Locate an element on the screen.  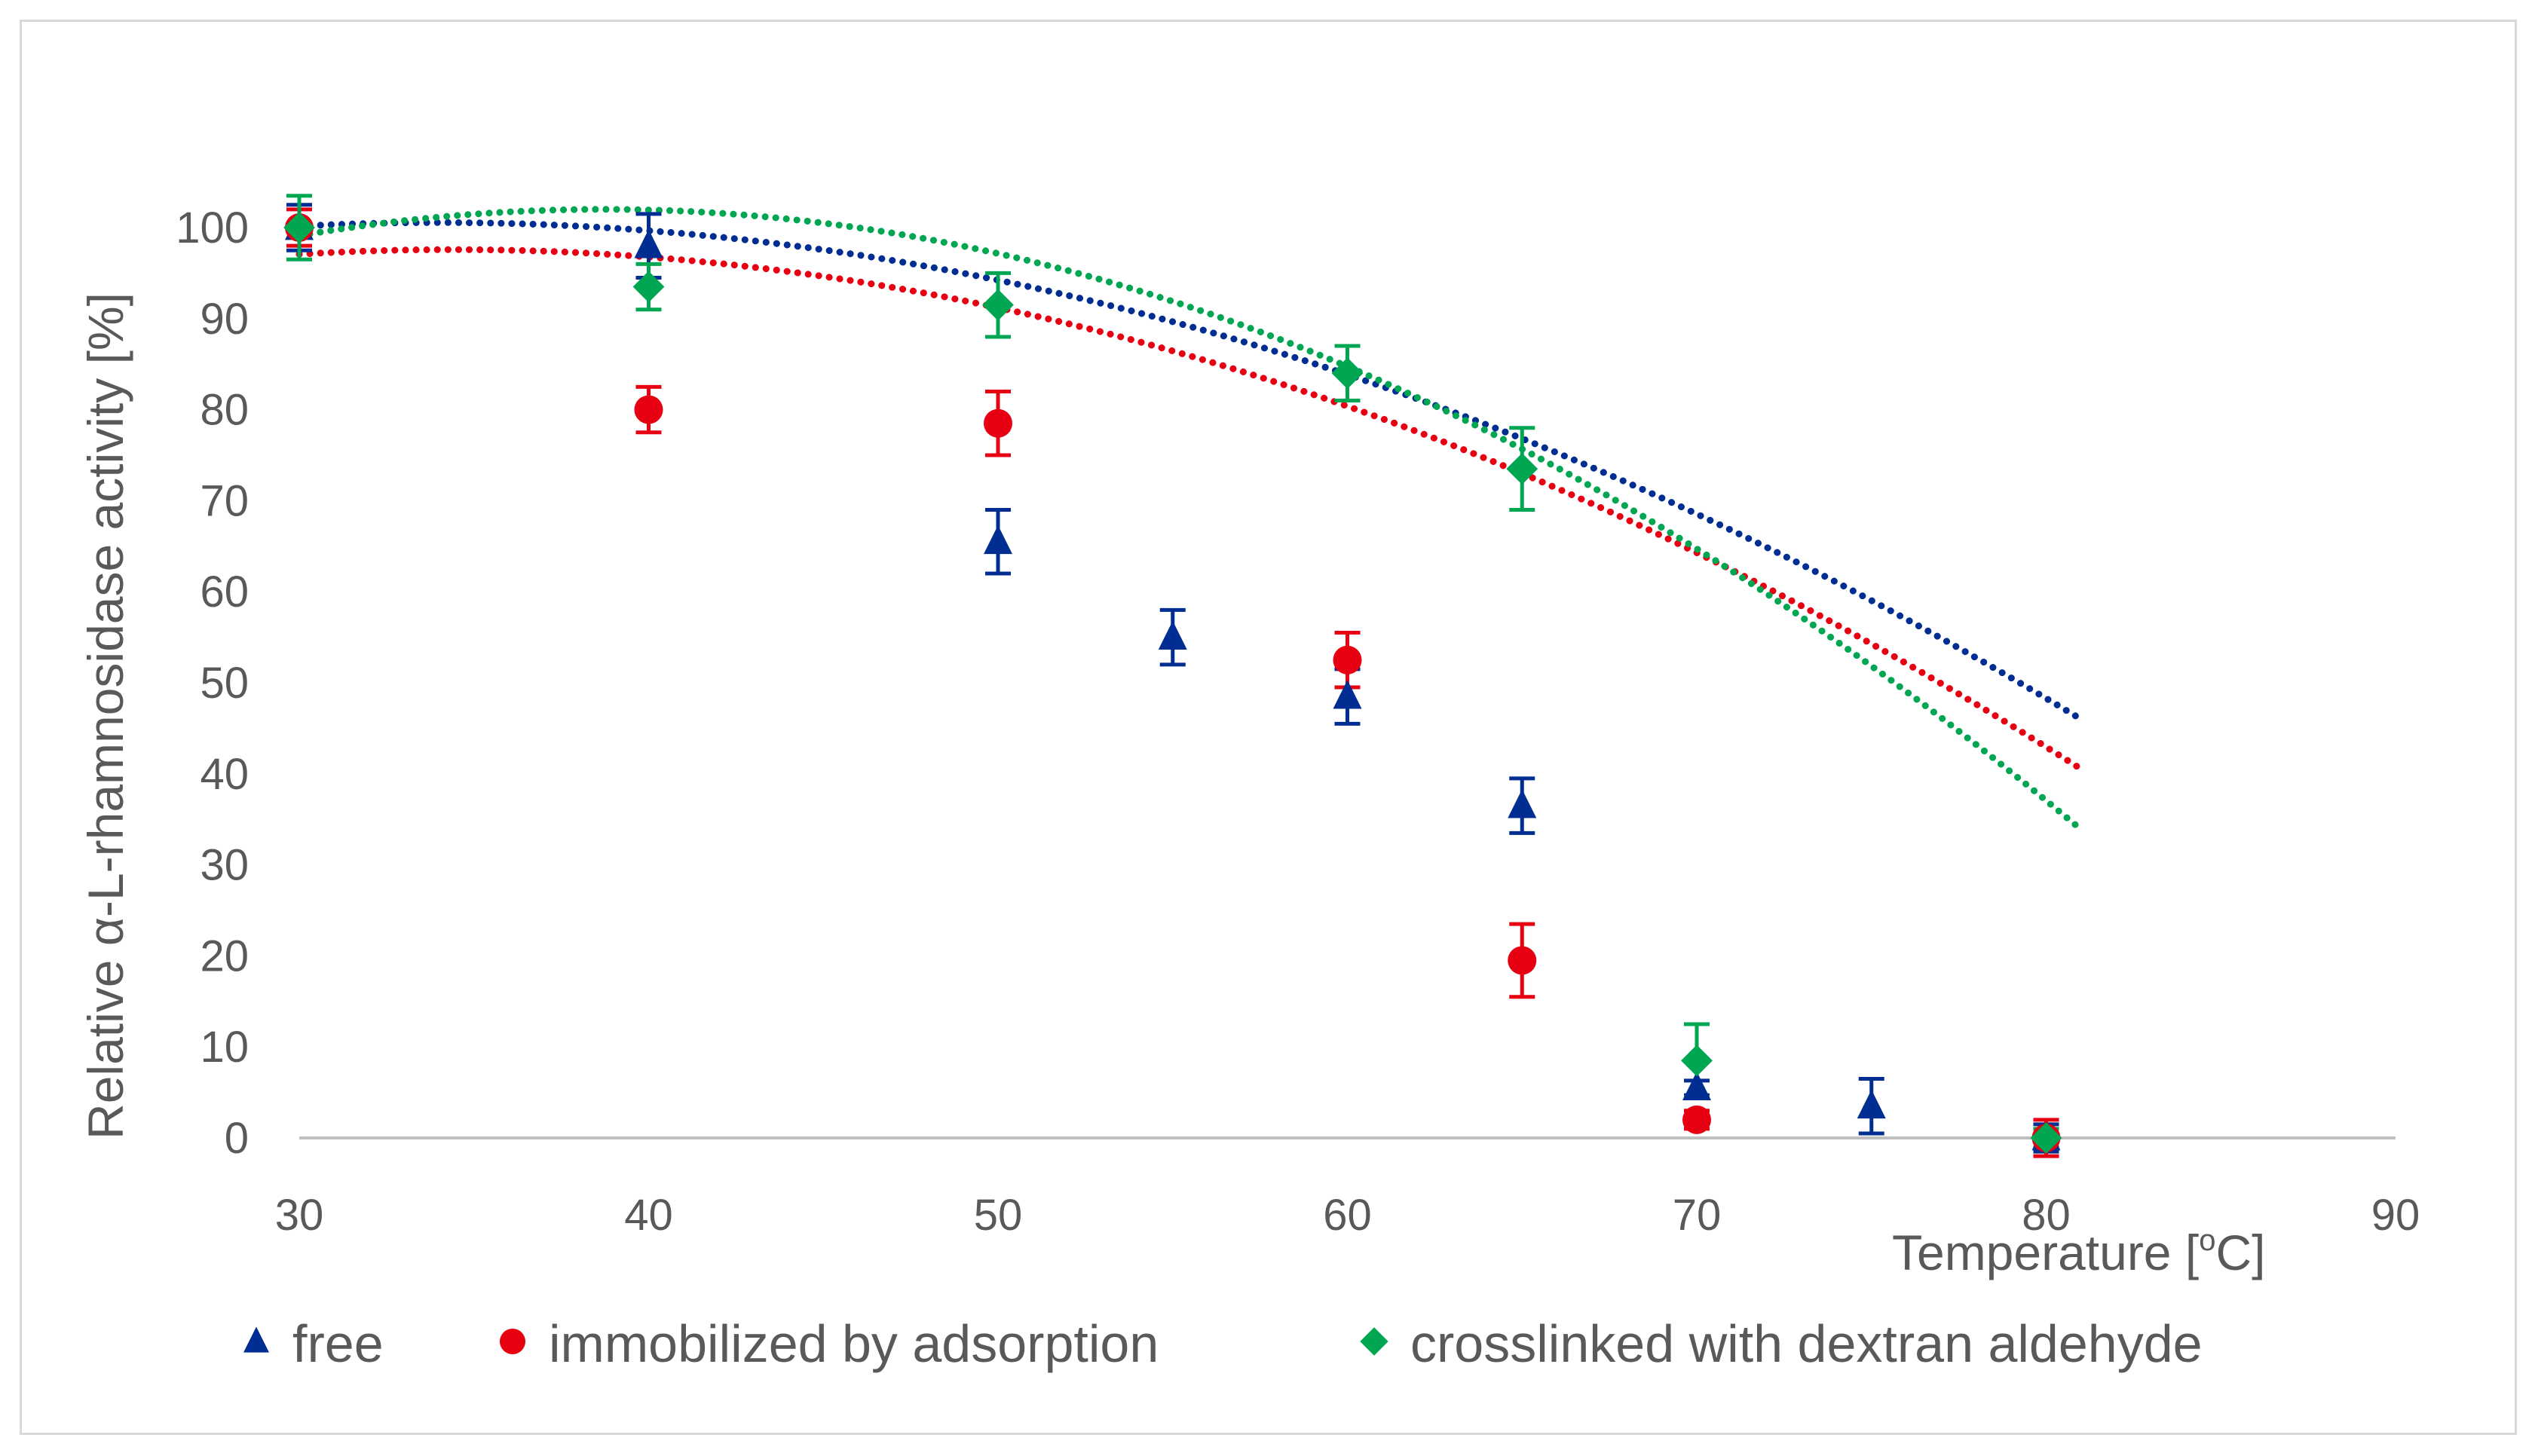
y-tick-label: 80 is located at coordinates (224, 410).